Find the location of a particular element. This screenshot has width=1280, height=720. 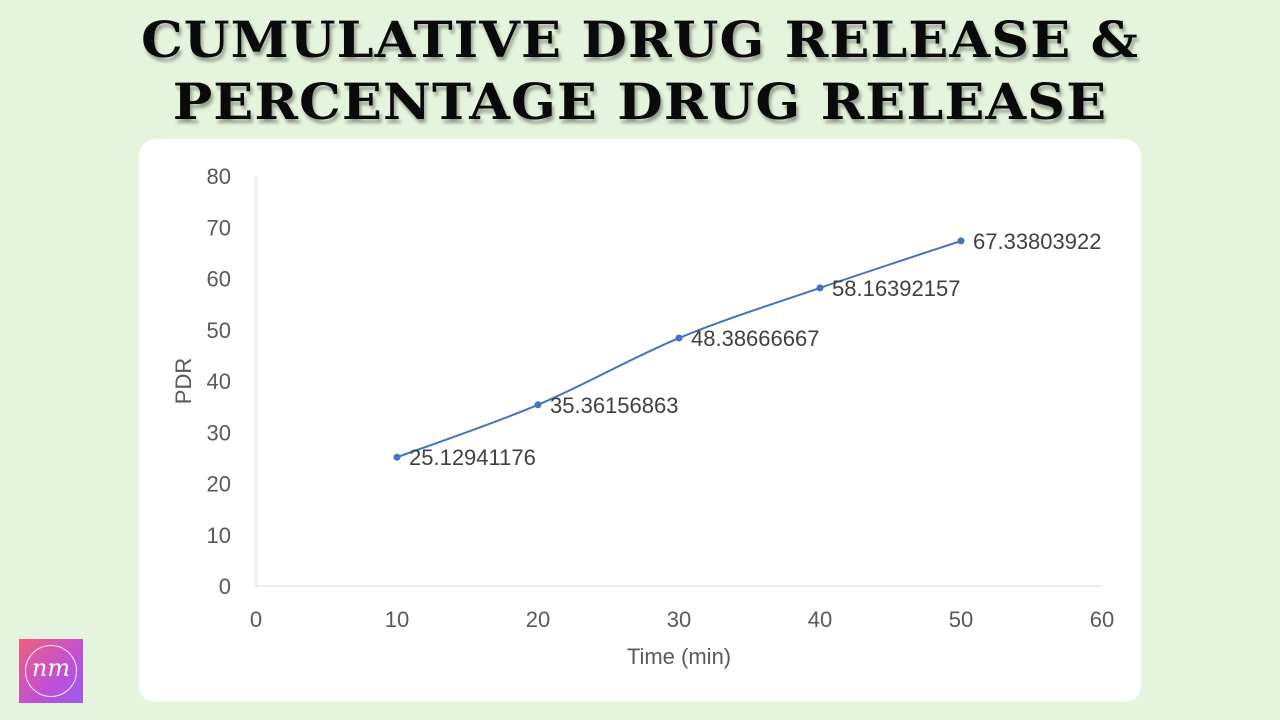

data-label: 67.33803922 is located at coordinates (1037, 241).